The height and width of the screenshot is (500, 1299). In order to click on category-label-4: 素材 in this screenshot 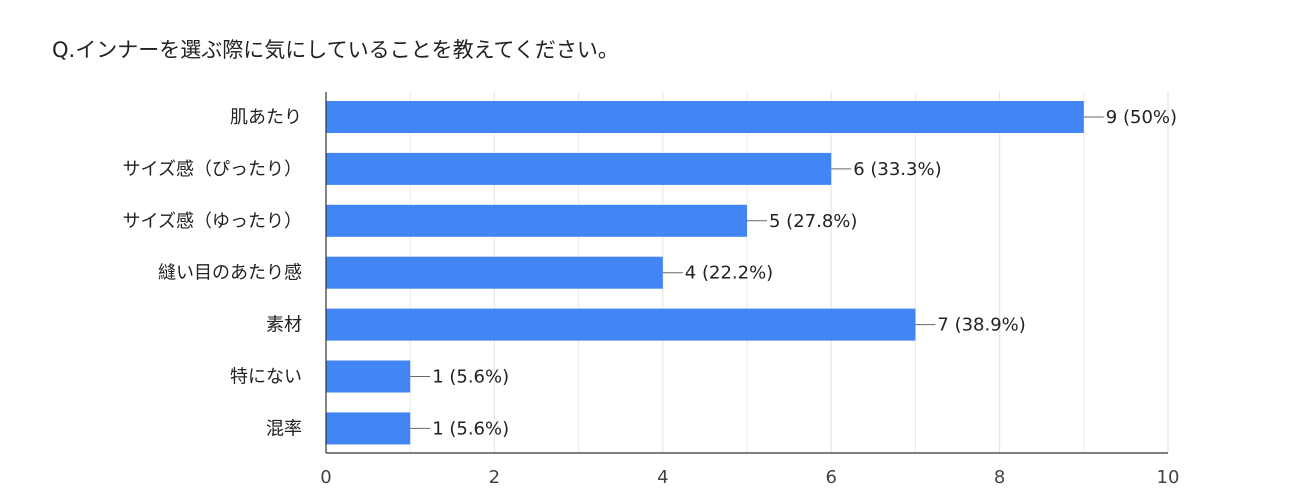, I will do `click(284, 325)`.